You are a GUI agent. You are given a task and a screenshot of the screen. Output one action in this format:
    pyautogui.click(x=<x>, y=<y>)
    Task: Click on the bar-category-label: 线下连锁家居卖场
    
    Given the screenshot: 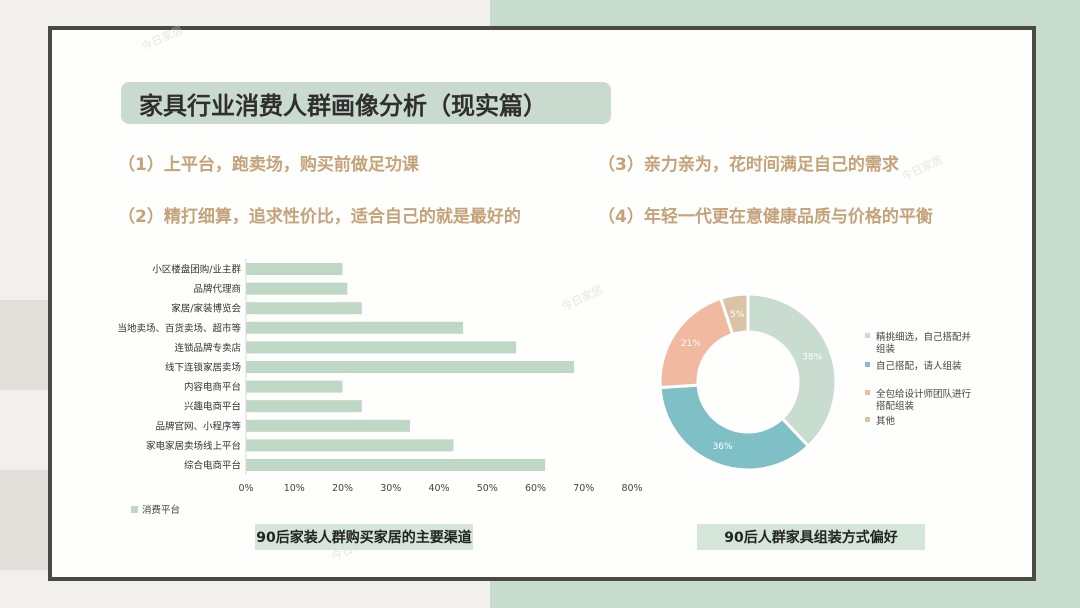 What is the action you would take?
    pyautogui.click(x=203, y=368)
    